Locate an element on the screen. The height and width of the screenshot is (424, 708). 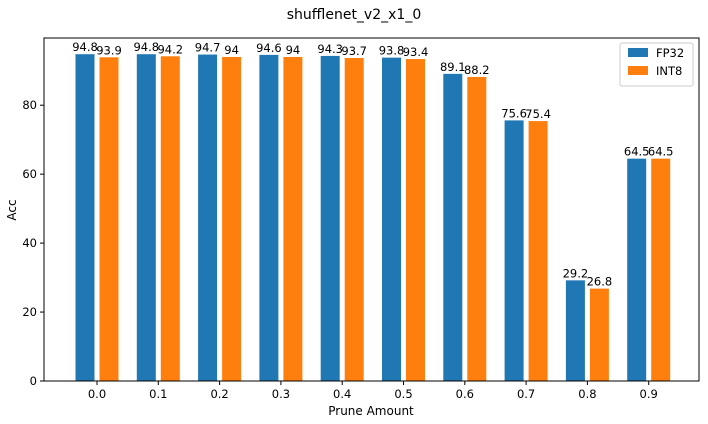
x-tick-label: 0.1 is located at coordinates (158, 394).